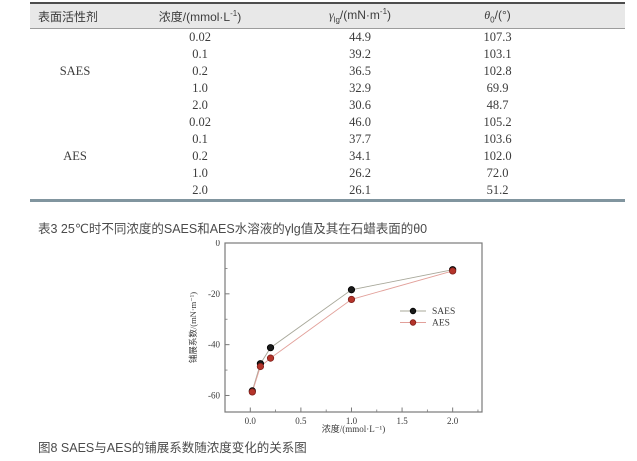  I want to click on table-row: 1.0 26.2 72.0, so click(327, 173).